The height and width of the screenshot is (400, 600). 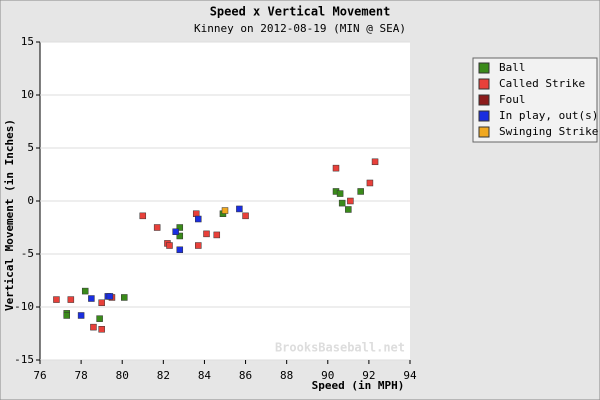 I want to click on x-tick-label: 90, so click(x=327, y=375).